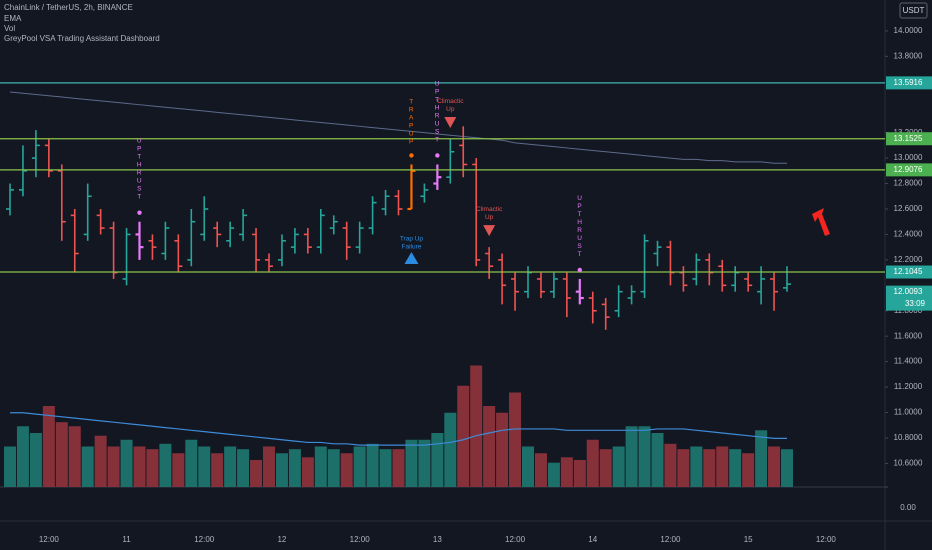 This screenshot has height=550, width=932. I want to click on x-tick-label: 11, so click(126, 539).